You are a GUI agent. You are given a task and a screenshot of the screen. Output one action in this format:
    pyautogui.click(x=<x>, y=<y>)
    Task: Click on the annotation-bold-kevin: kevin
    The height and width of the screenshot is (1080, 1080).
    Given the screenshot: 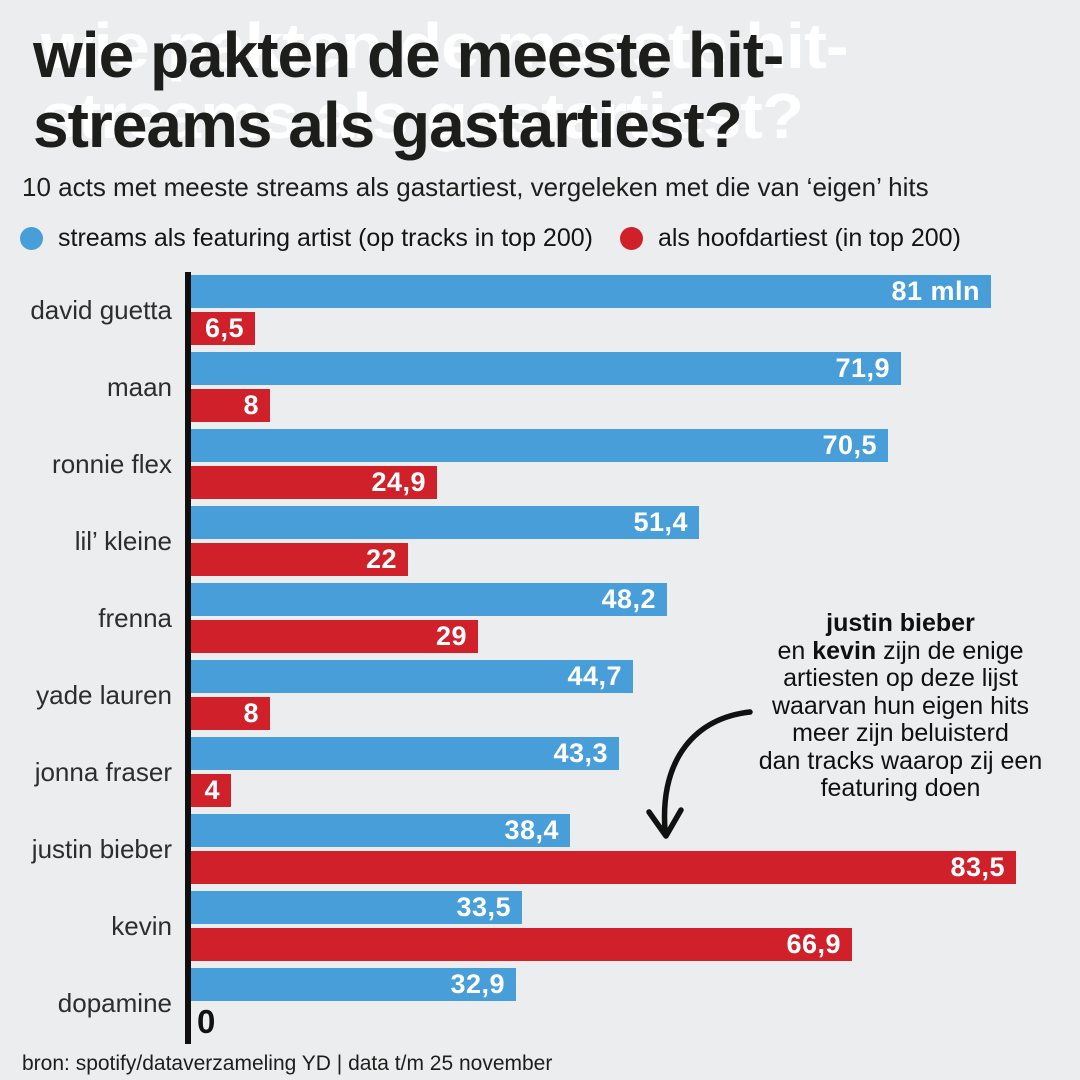 What is the action you would take?
    pyautogui.click(x=844, y=650)
    